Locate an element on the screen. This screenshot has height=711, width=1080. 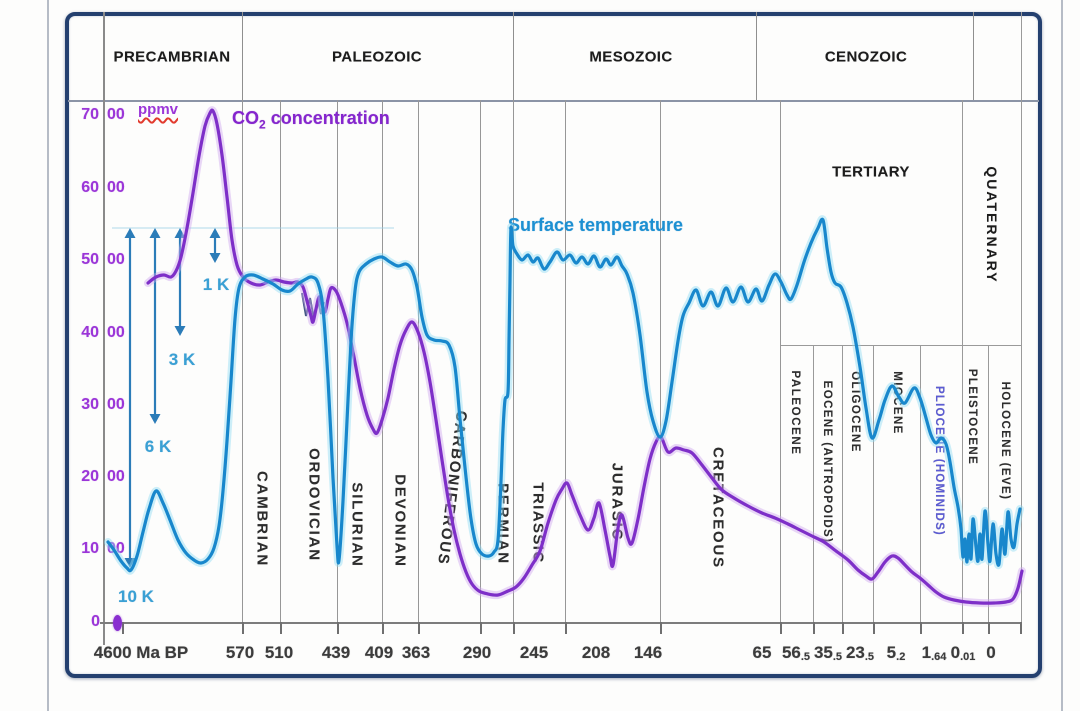
x-tick-main: 245 is located at coordinates (534, 652).